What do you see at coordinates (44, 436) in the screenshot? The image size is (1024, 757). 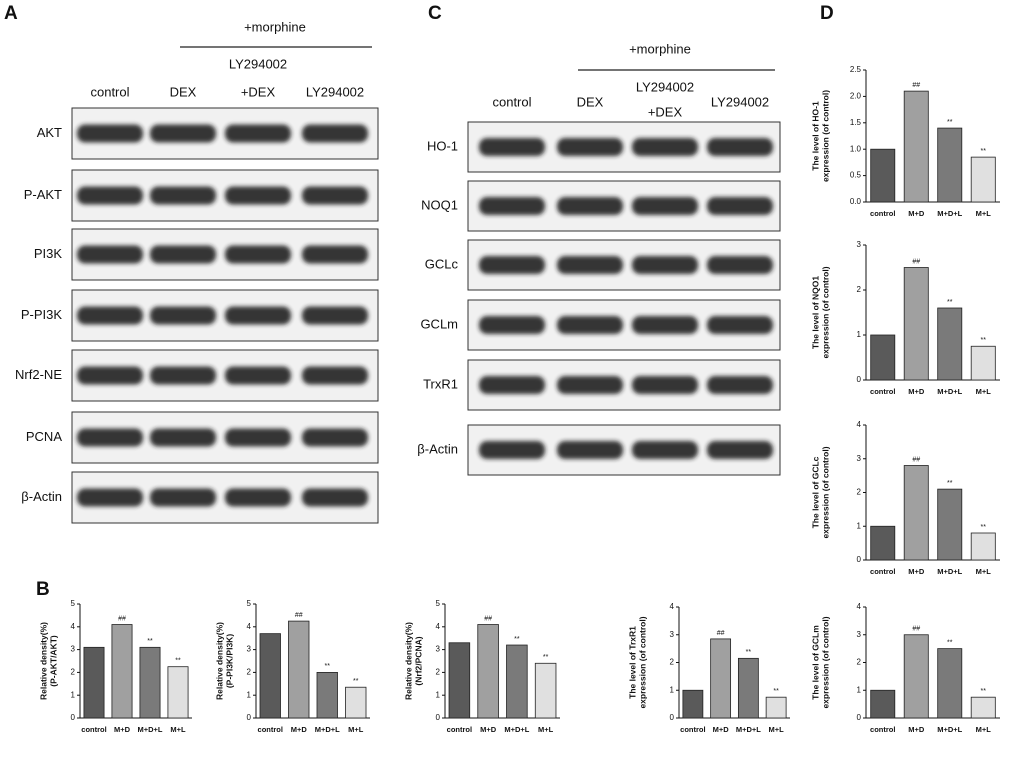 I see `row-label: PCNA` at bounding box center [44, 436].